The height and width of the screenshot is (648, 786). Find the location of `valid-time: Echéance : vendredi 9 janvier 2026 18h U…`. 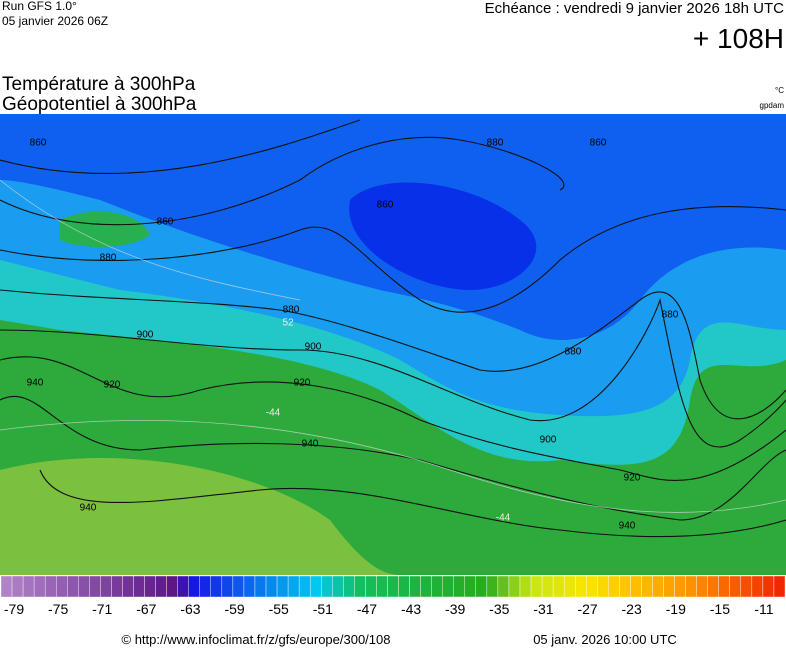

valid-time: Echéance : vendredi 9 janvier 2026 18h U… is located at coordinates (635, 8).